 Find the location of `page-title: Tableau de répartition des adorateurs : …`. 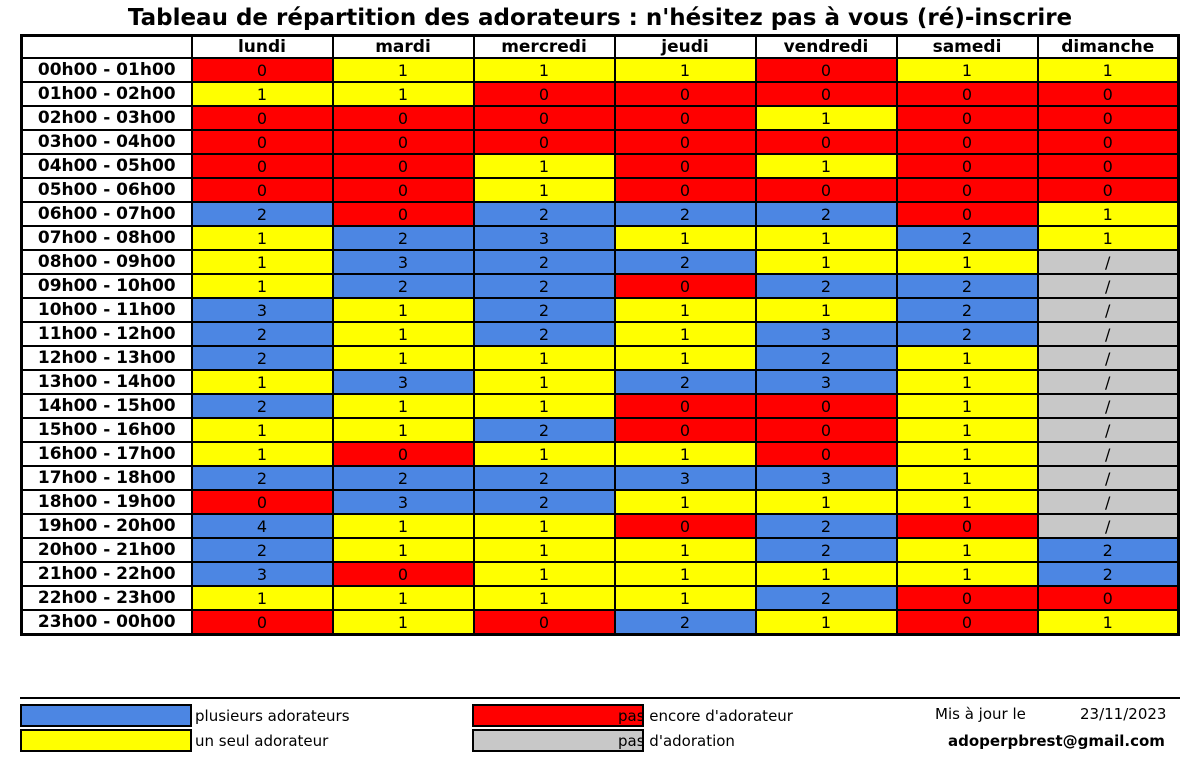

page-title: Tableau de répartition des adorateurs : … is located at coordinates (600, 18).